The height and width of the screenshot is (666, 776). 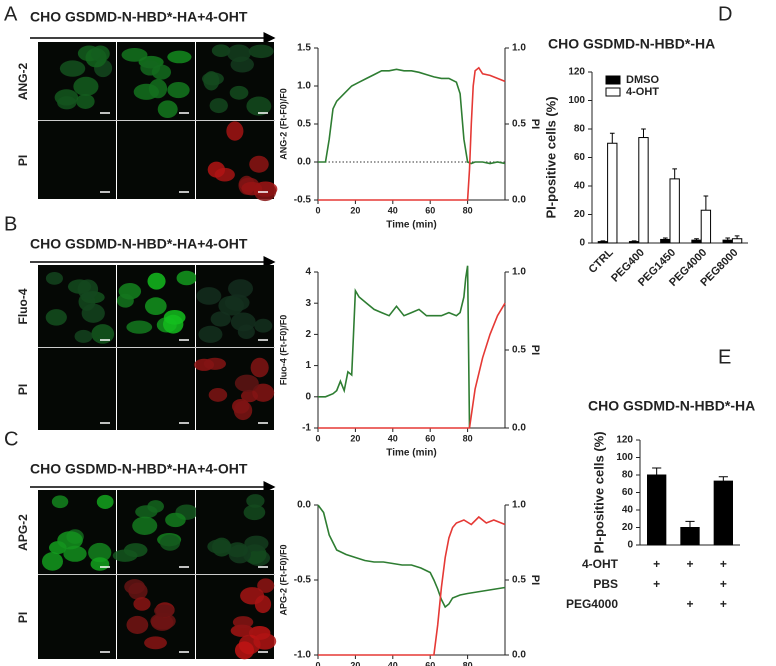 What do you see at coordinates (613, 92) in the screenshot?
I see `legend-swatch` at bounding box center [613, 92].